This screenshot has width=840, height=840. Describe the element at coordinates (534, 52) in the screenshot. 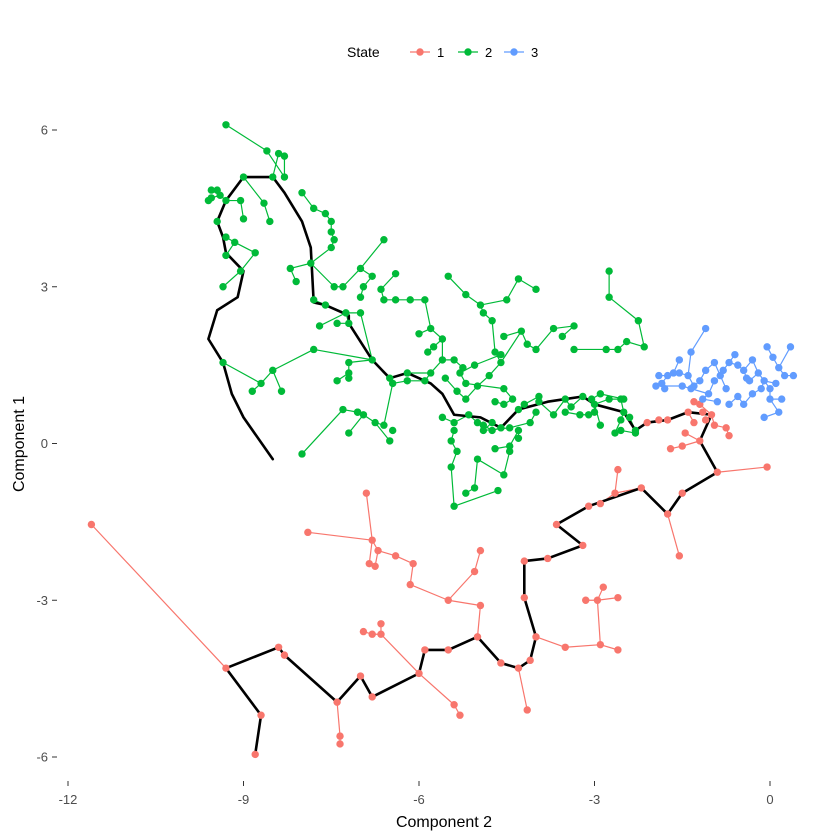

I see `legend-label: 3` at that location.